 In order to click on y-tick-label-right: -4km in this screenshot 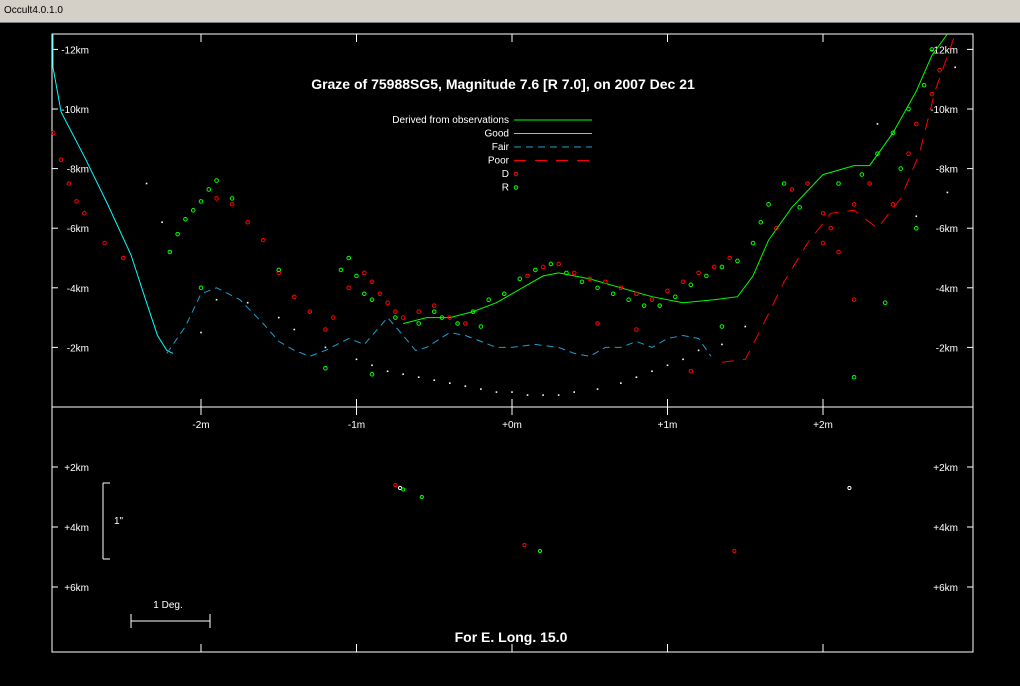, I will do `click(947, 289)`.